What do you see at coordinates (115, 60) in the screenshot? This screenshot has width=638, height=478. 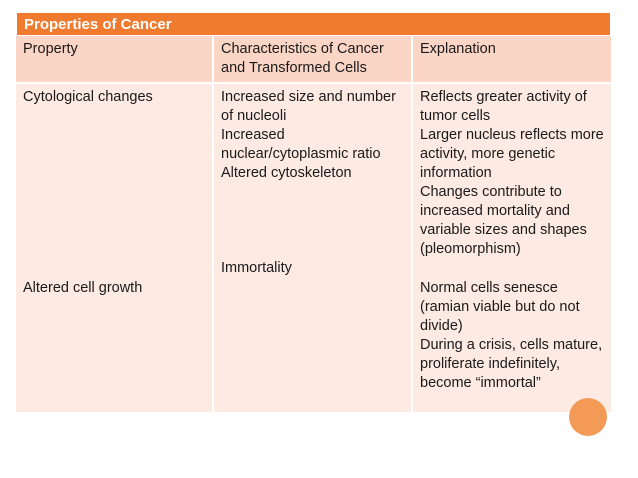 I see `column-header-property: Property` at bounding box center [115, 60].